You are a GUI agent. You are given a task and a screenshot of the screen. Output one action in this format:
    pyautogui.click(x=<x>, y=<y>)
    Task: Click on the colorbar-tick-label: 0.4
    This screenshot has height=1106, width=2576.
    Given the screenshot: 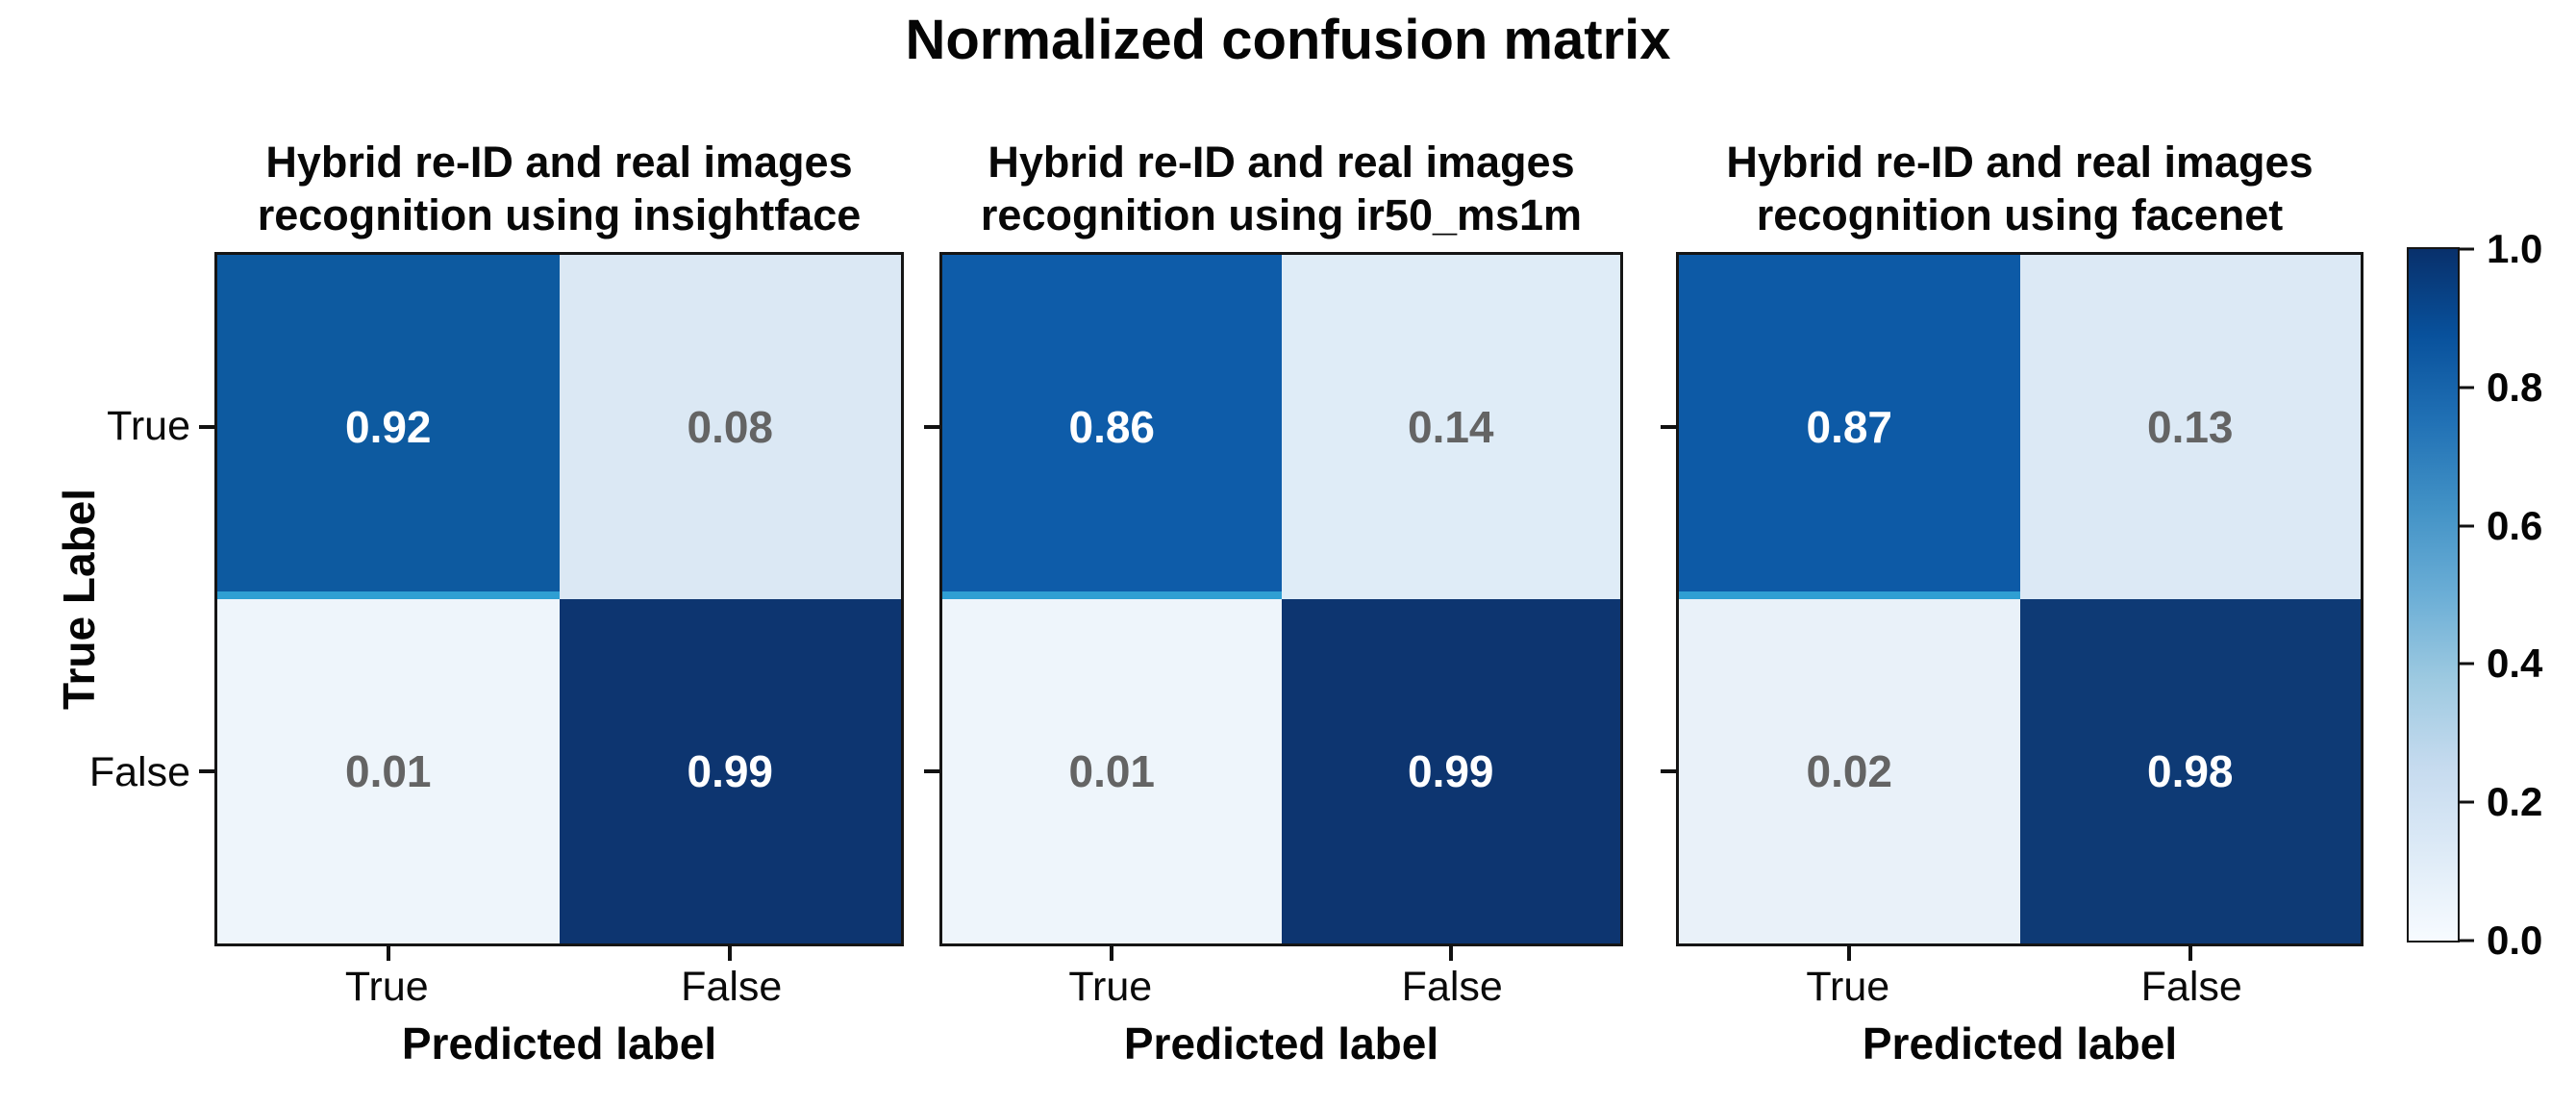 What is the action you would take?
    pyautogui.click(x=2515, y=664)
    